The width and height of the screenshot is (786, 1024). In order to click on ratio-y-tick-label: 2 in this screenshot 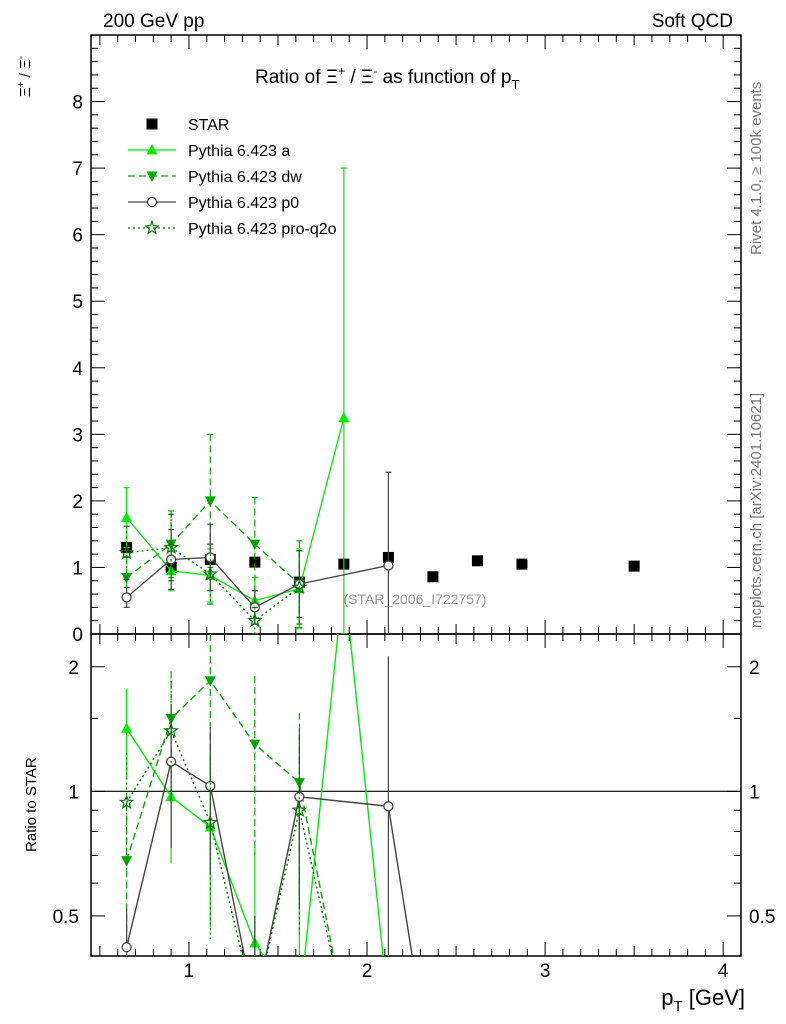, I will do `click(73, 668)`.